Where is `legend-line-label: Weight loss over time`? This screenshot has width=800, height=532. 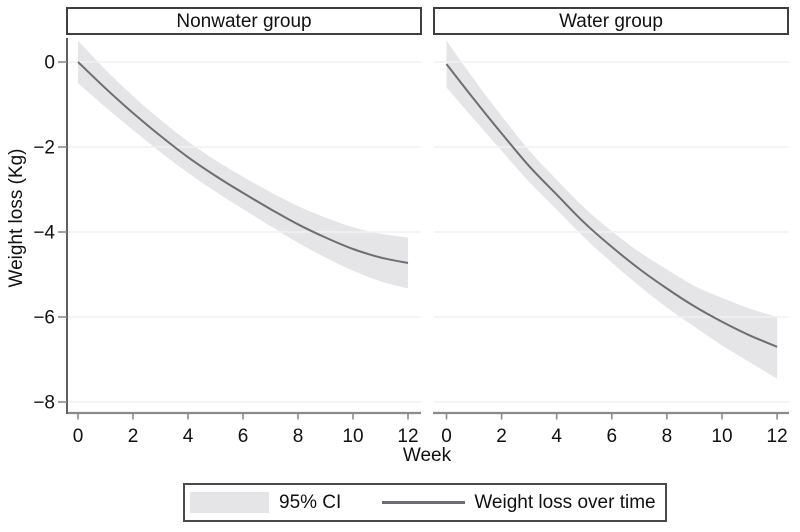 legend-line-label: Weight loss over time is located at coordinates (565, 502).